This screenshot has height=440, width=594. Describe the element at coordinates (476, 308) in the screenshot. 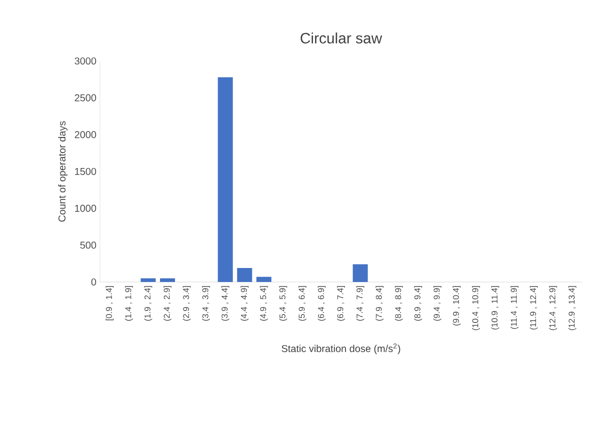

I see `x-tick-label: (10.4 , 10.9]` at that location.